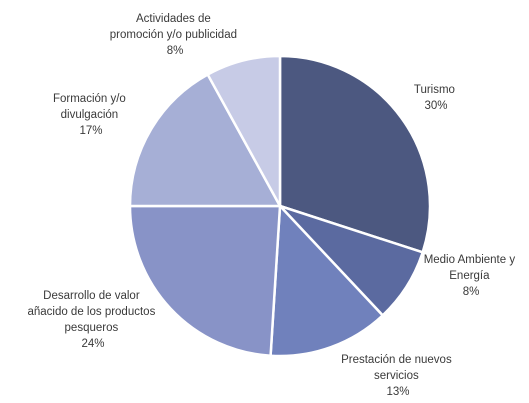 The width and height of the screenshot is (529, 403). I want to click on label-turismo: Turismo 30%, so click(436, 98).